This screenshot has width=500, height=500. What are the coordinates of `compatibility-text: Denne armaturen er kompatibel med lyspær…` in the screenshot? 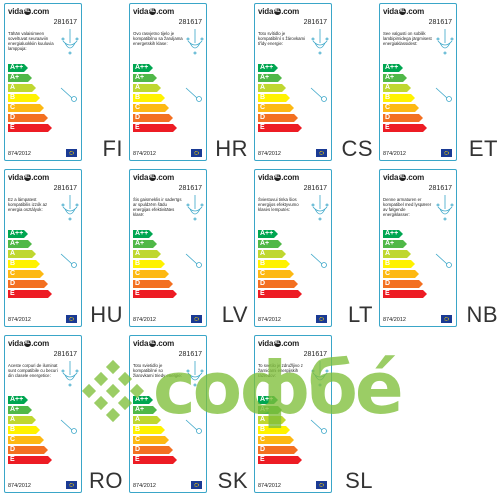 It's located at (407, 207).